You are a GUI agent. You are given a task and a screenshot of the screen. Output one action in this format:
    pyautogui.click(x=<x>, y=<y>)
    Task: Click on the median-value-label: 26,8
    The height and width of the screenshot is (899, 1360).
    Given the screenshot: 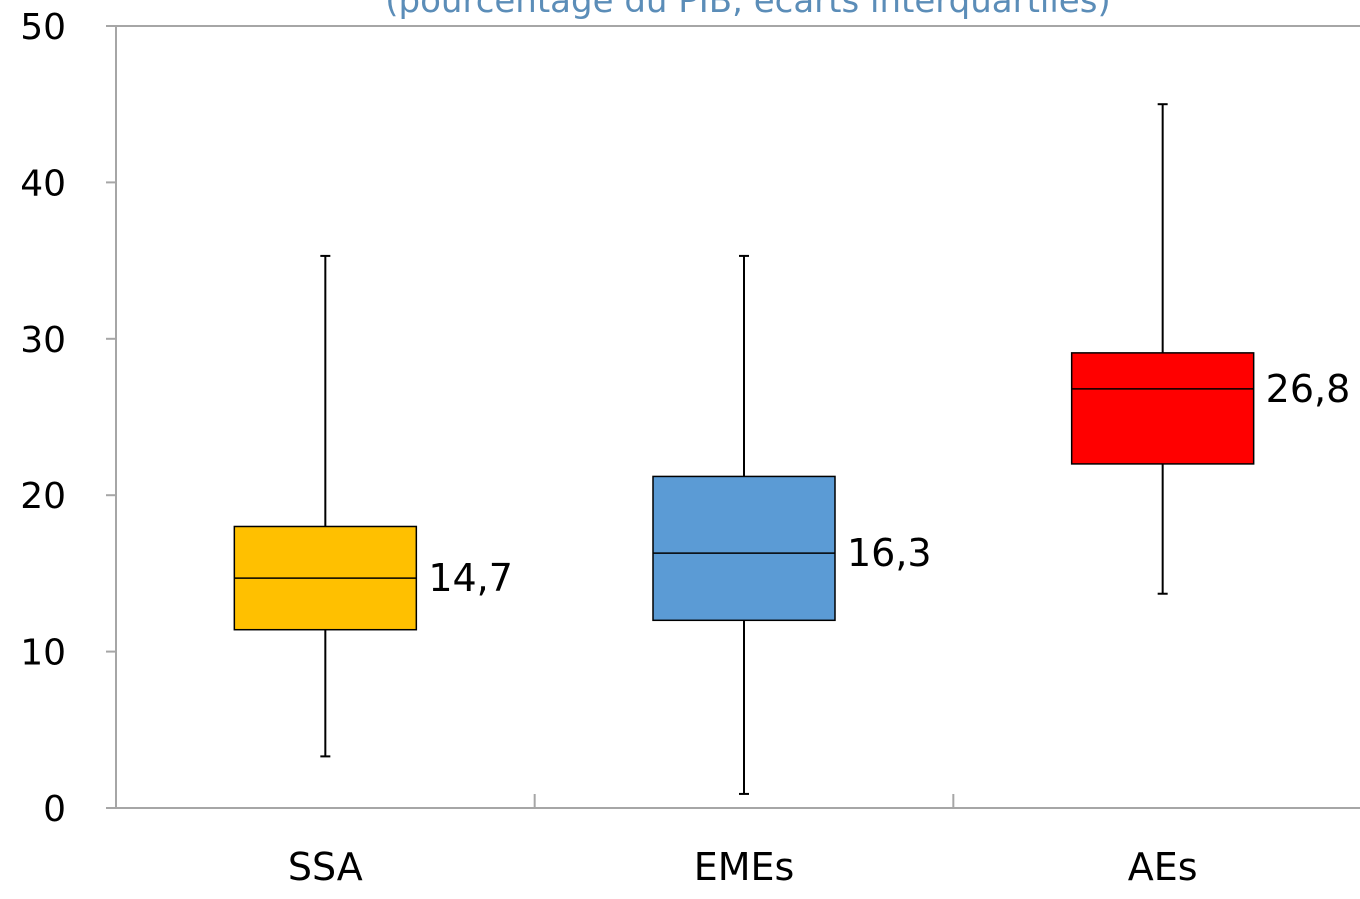 What is the action you would take?
    pyautogui.click(x=1308, y=389)
    